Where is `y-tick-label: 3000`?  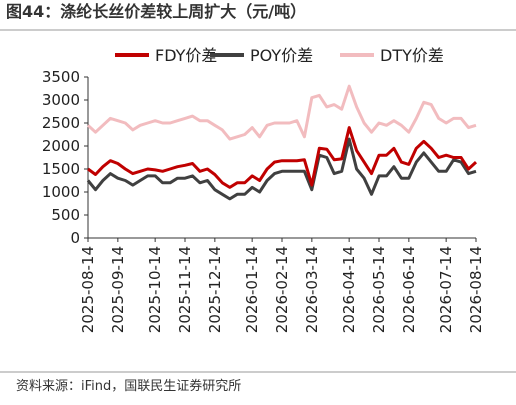
y-tick-label: 3000 is located at coordinates (61, 100).